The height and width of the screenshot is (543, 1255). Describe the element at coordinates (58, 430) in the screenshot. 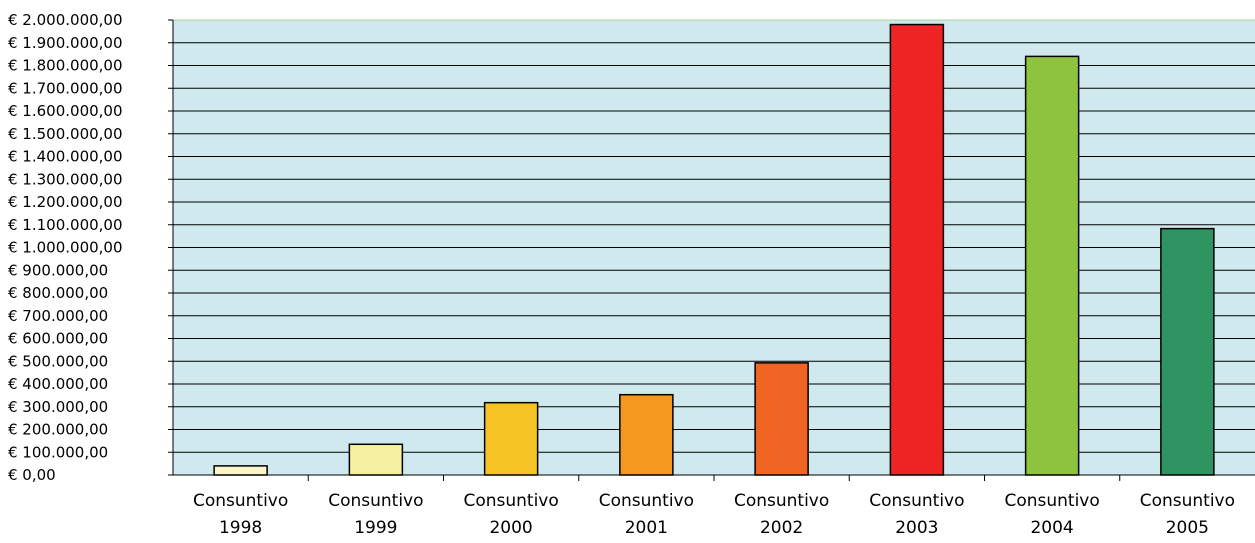

I see `y-tick-label: € 200.000,00` at that location.